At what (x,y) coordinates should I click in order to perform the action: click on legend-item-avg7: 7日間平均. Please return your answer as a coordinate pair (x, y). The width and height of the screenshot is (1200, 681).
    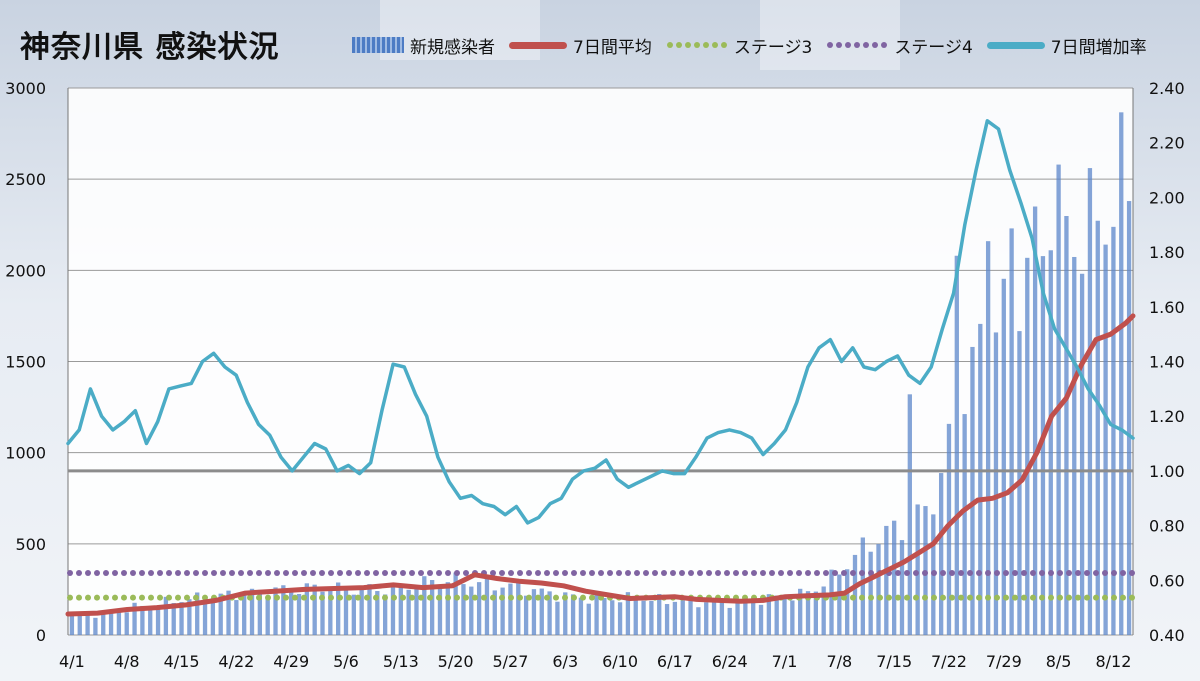
    Looking at the image, I should click on (580, 45).